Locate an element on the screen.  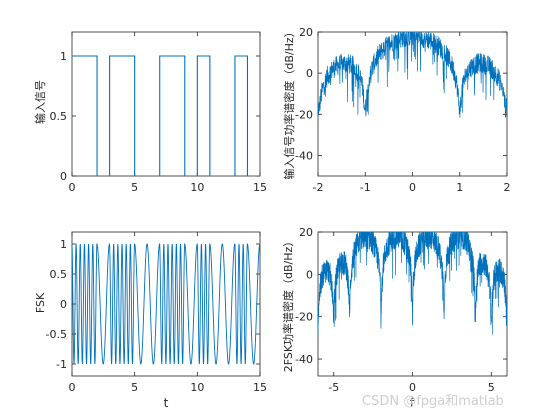
y-axis-label: FSK is located at coordinates (40, 302).